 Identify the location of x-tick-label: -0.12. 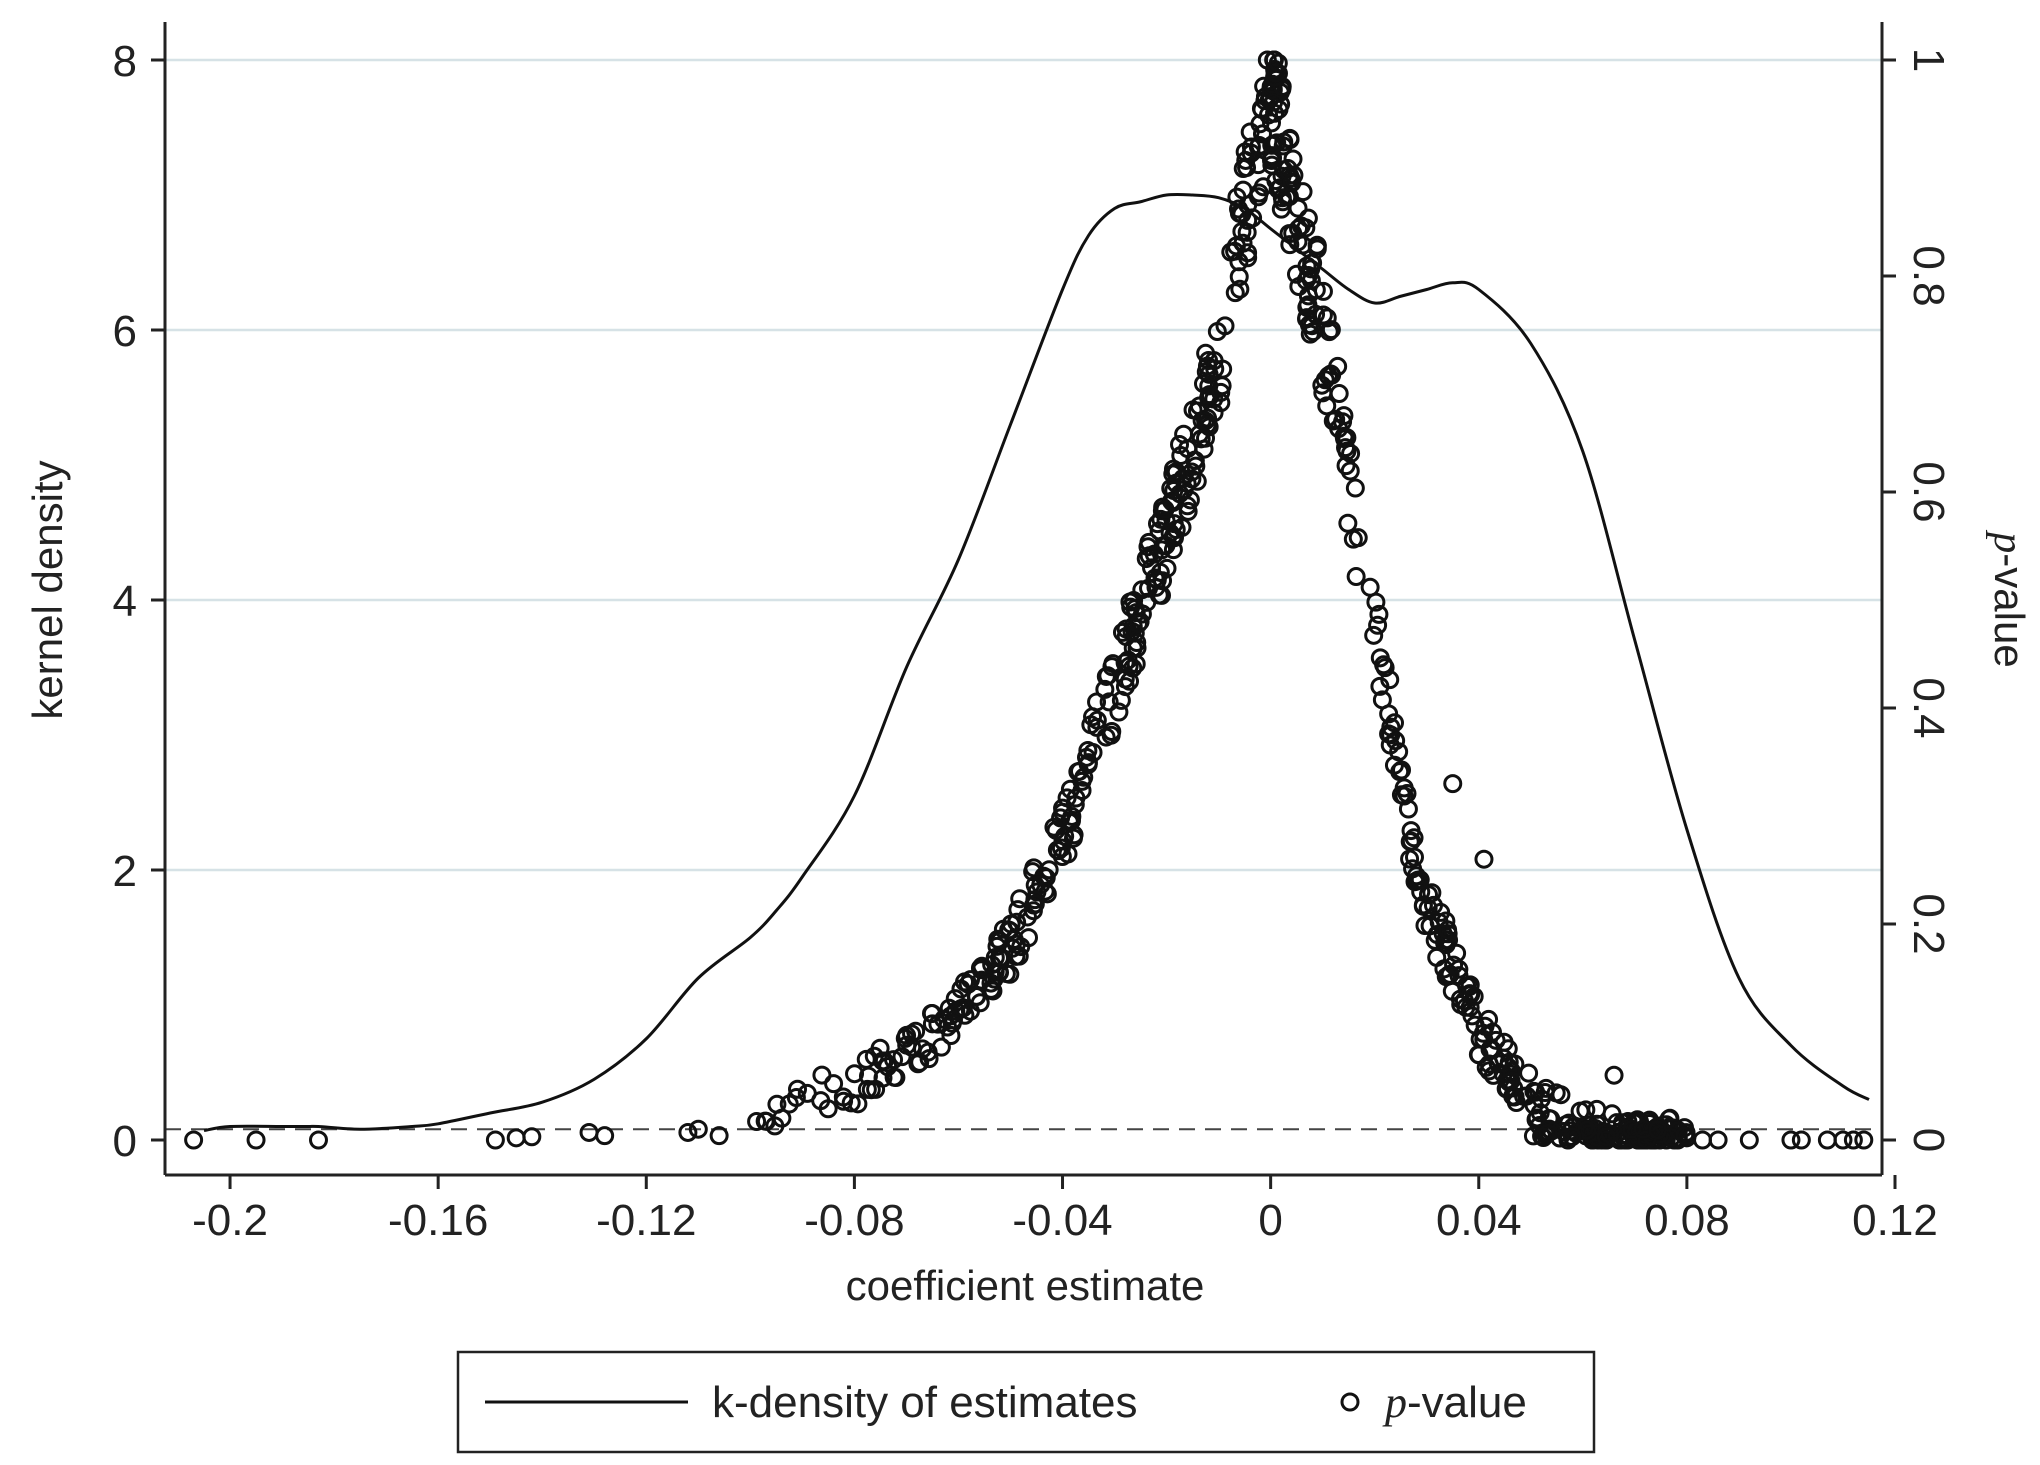
(646, 1220).